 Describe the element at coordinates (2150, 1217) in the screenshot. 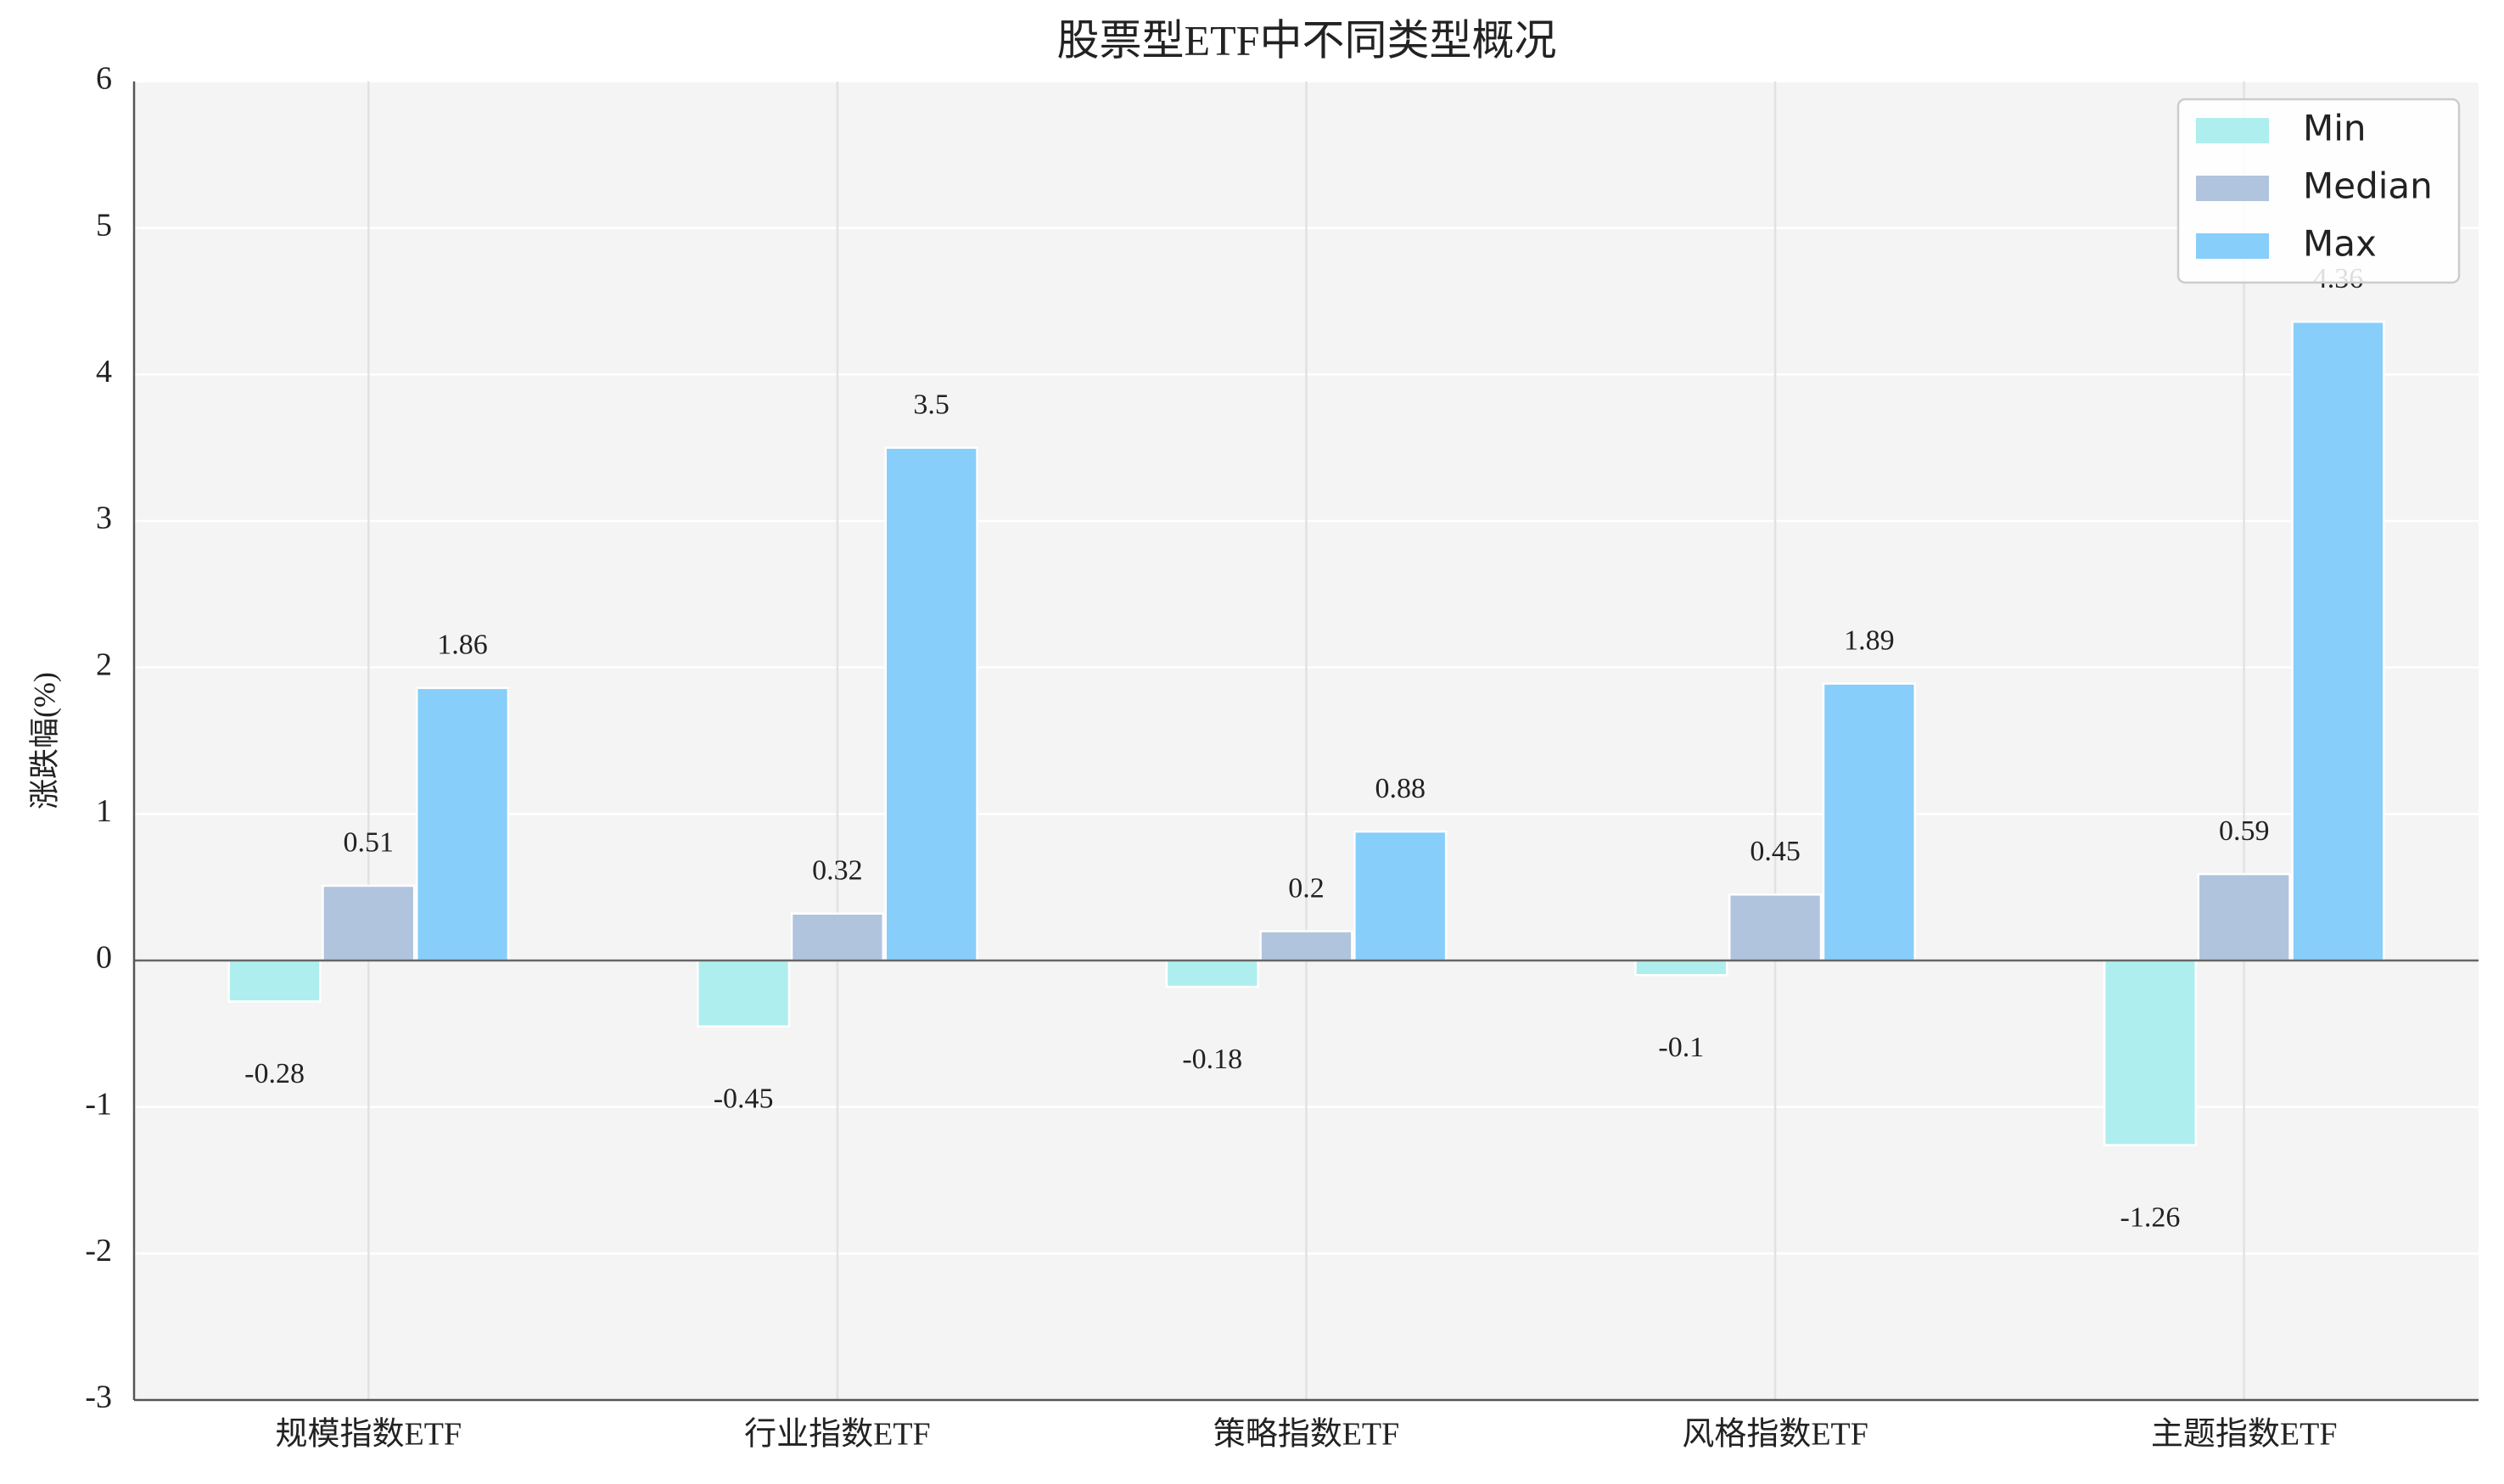

I see `value-label: -1.26` at that location.